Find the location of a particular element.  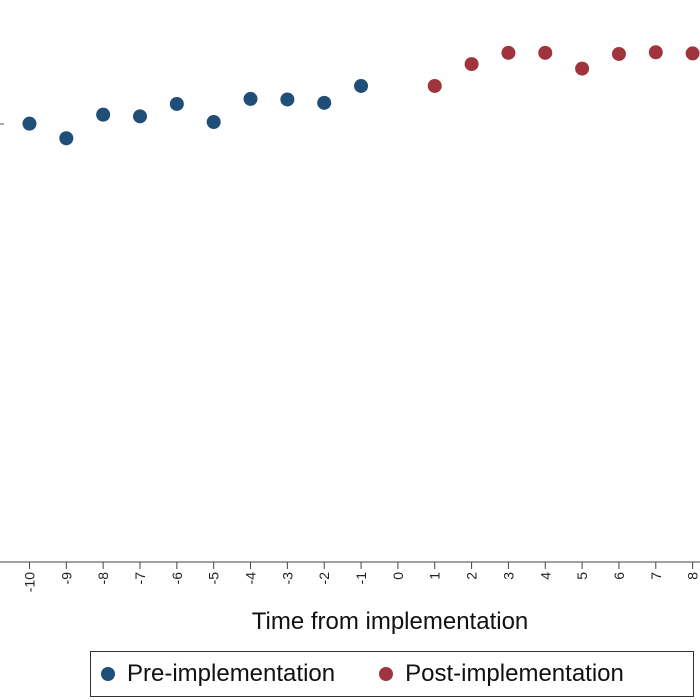

x-tick-label: 0 is located at coordinates (398, 576).